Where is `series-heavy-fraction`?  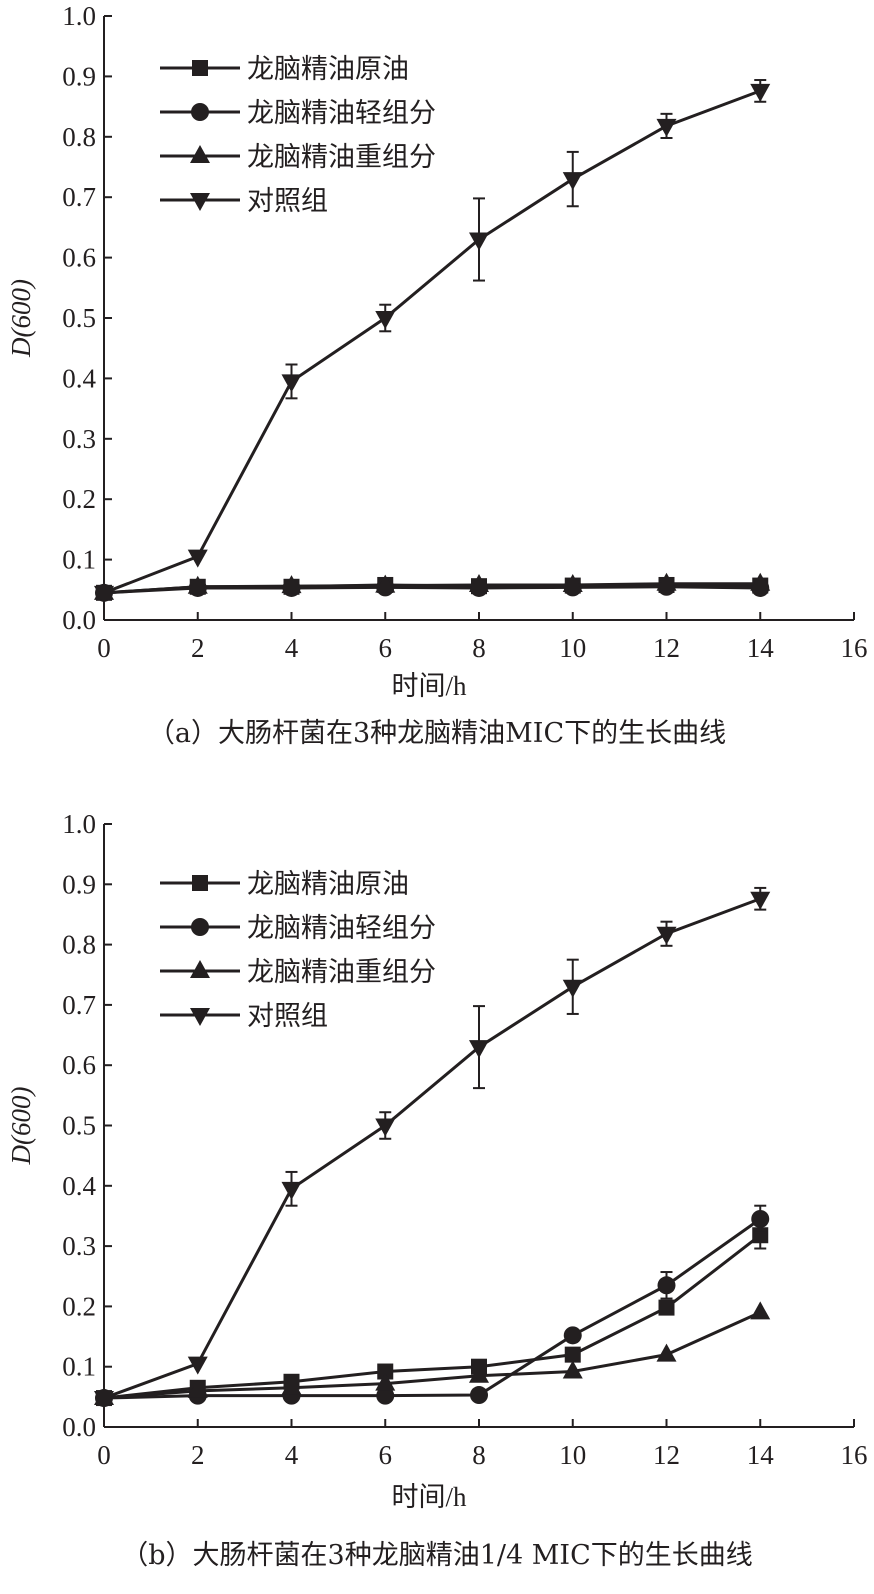 series-heavy-fraction is located at coordinates (432, 1353).